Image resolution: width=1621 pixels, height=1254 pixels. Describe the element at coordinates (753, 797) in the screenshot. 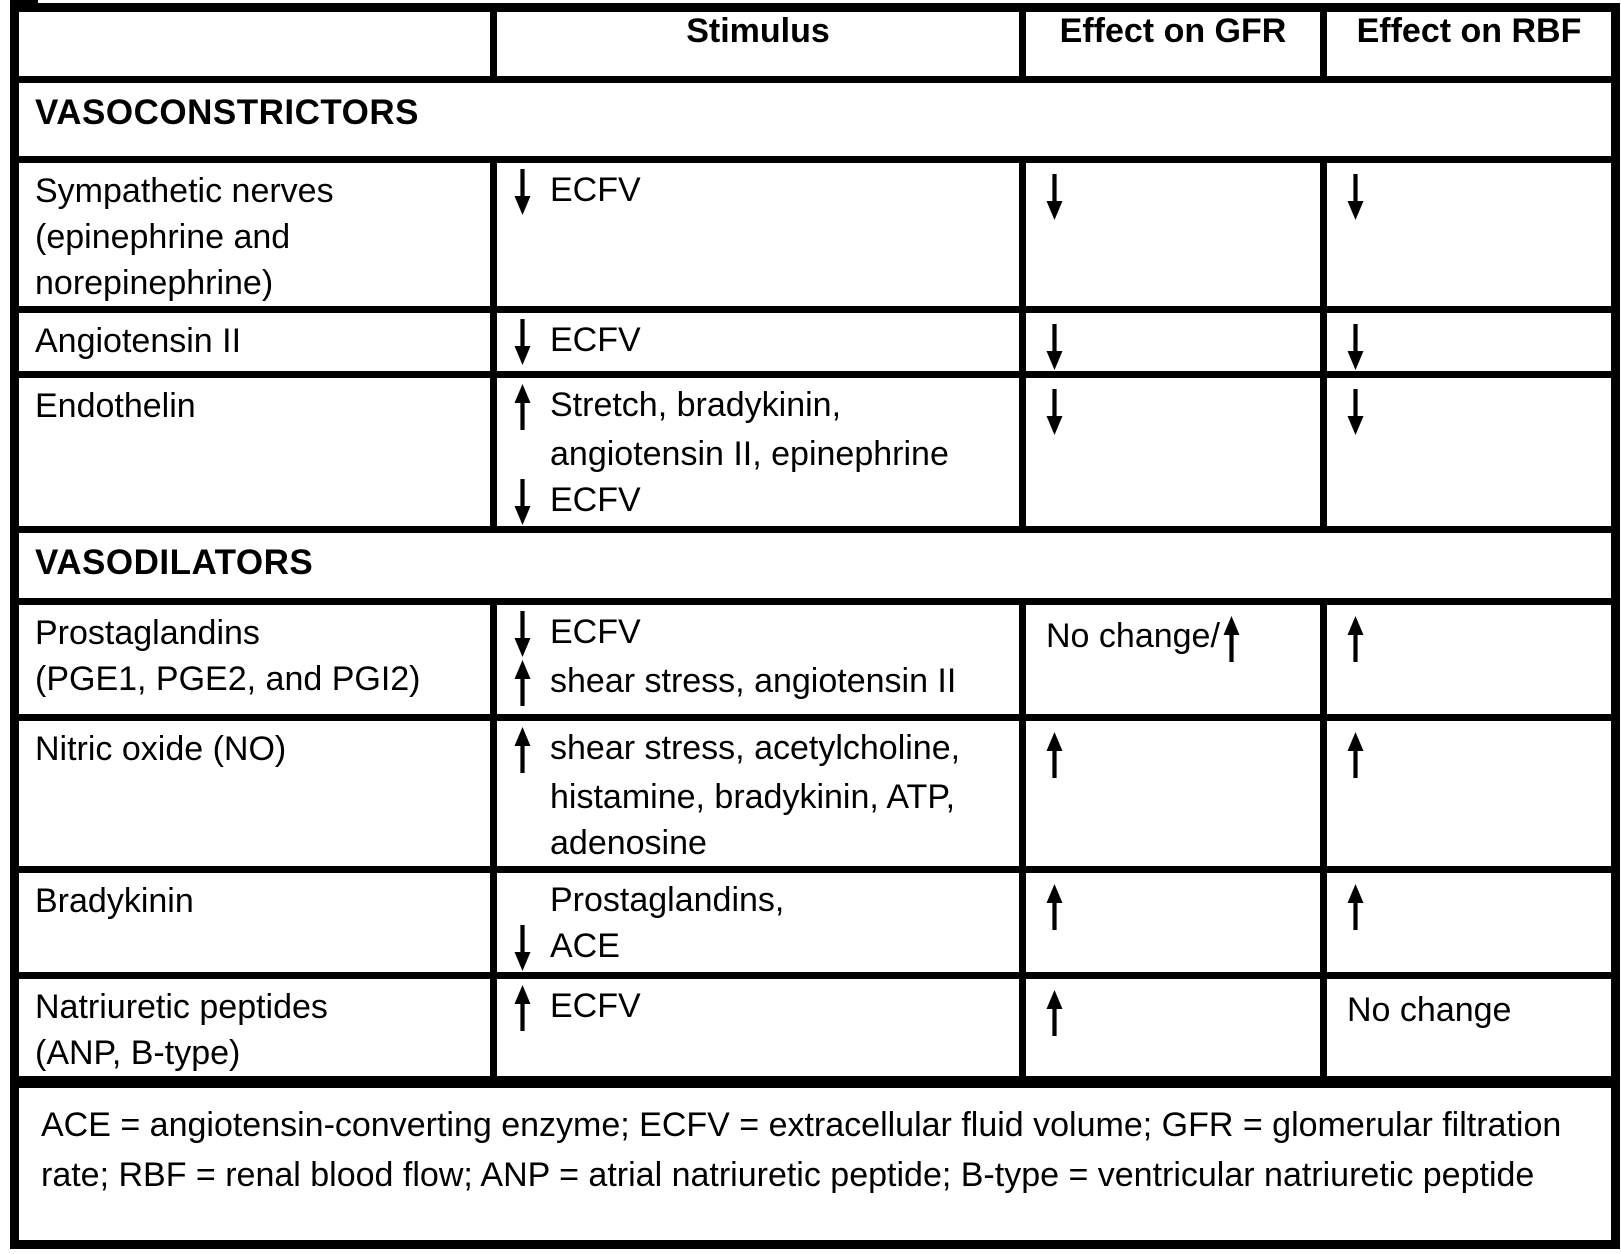

I see `cell-text: histamine, bradykinin, ATP,` at that location.